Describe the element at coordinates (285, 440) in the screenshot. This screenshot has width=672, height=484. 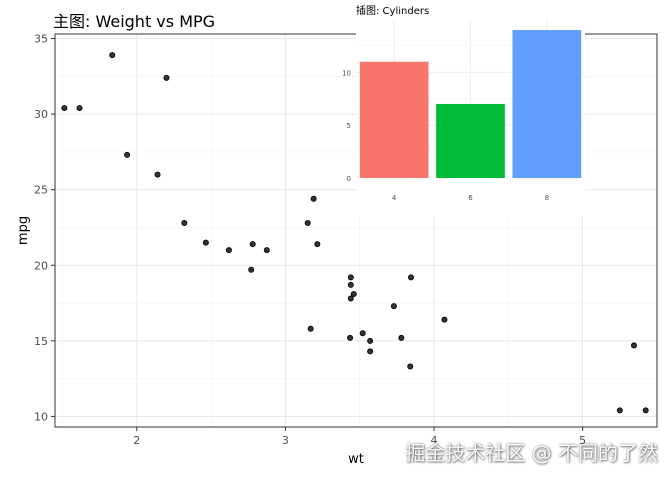
I see `x-tick-label: 3` at that location.